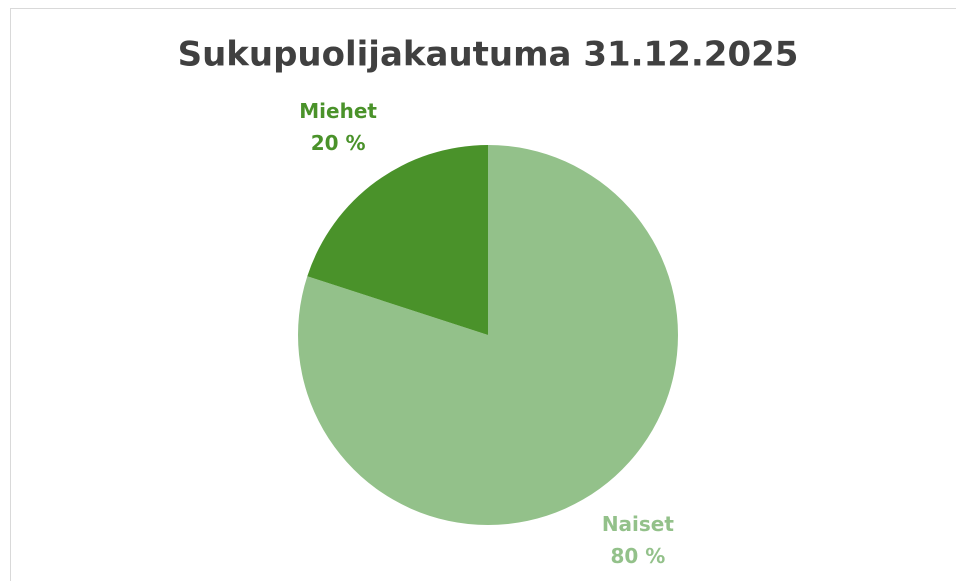 The width and height of the screenshot is (956, 581). What do you see at coordinates (488, 55) in the screenshot?
I see `chart-title: Sukupuolijakautuma 31.12.2025` at bounding box center [488, 55].